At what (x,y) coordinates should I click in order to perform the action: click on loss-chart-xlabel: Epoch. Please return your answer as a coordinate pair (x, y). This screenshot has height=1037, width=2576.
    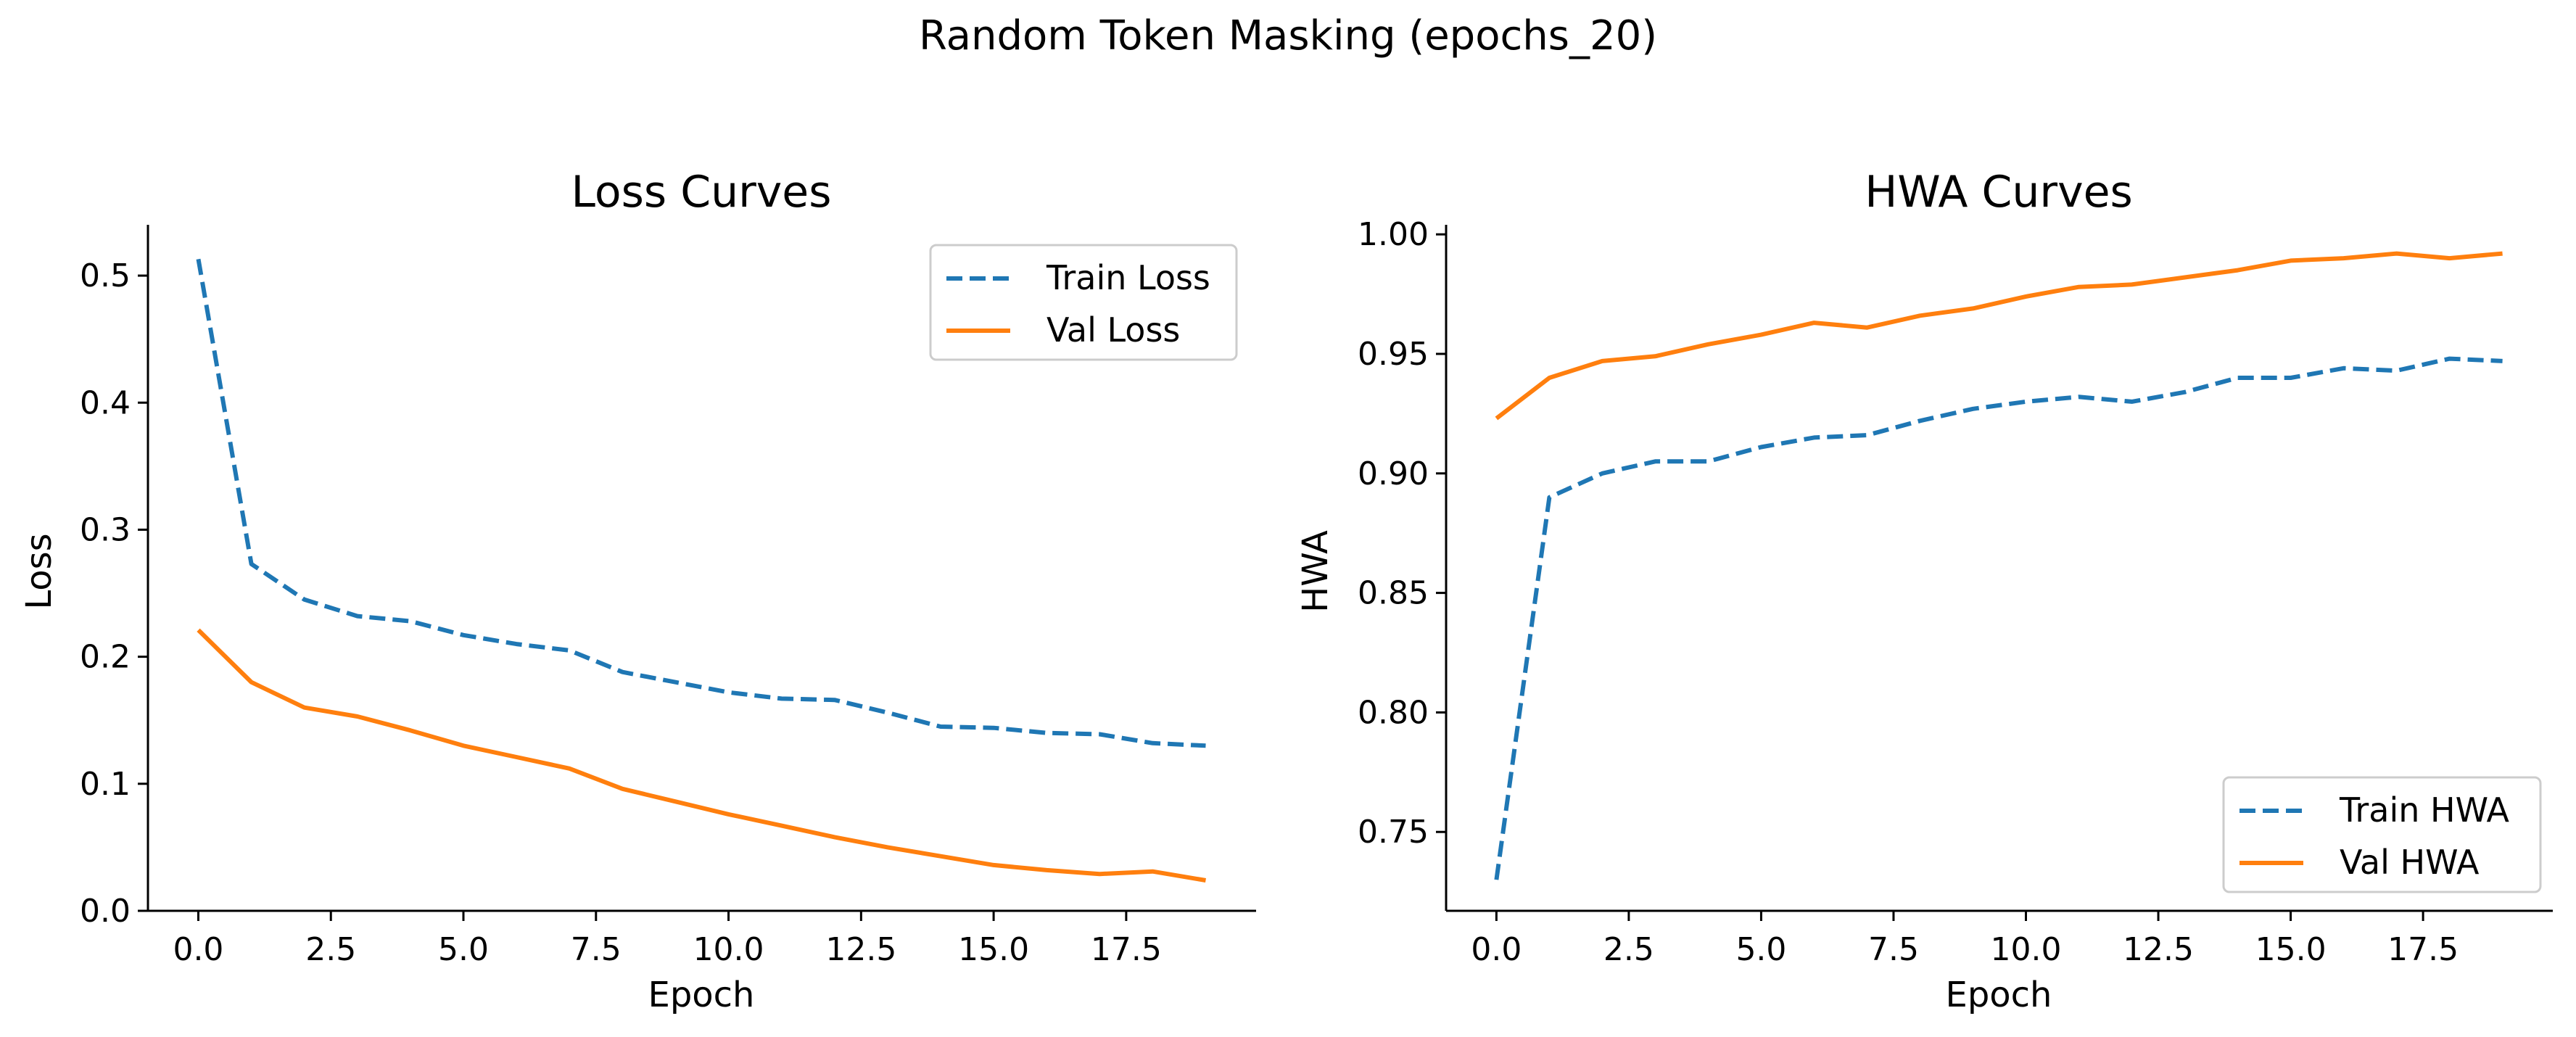
    Looking at the image, I should click on (701, 995).